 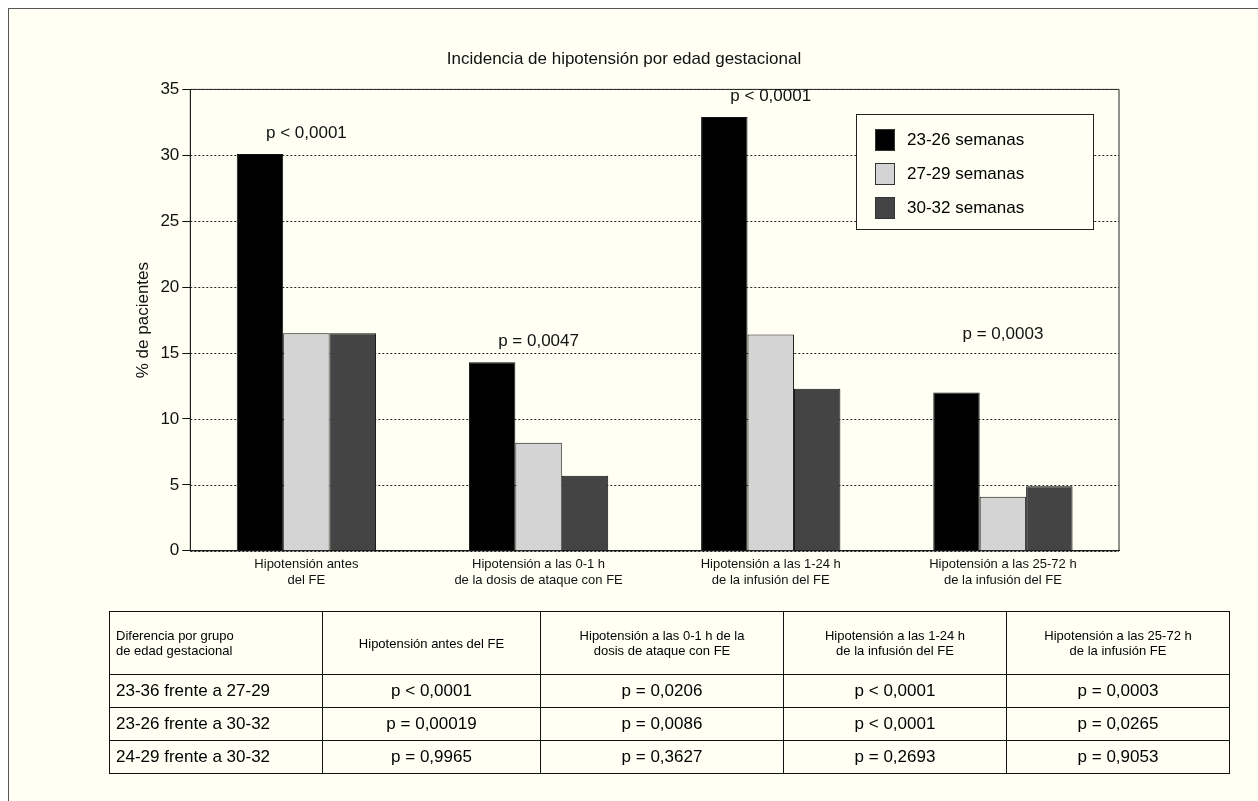 What do you see at coordinates (170, 352) in the screenshot?
I see `y-tick-label: 15` at bounding box center [170, 352].